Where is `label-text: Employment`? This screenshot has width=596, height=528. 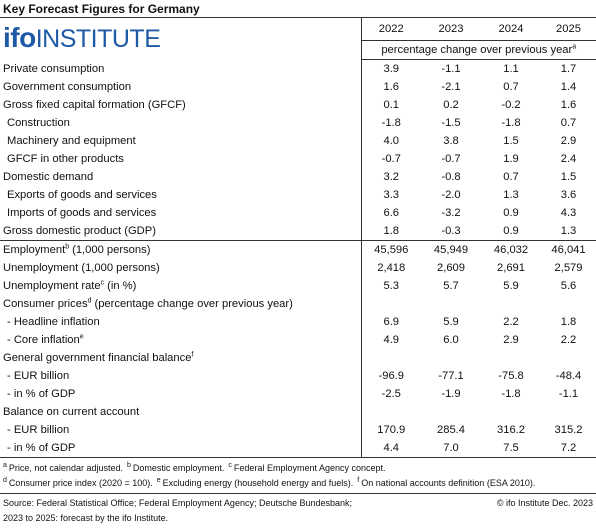
label-text: Employment is located at coordinates (34, 250).